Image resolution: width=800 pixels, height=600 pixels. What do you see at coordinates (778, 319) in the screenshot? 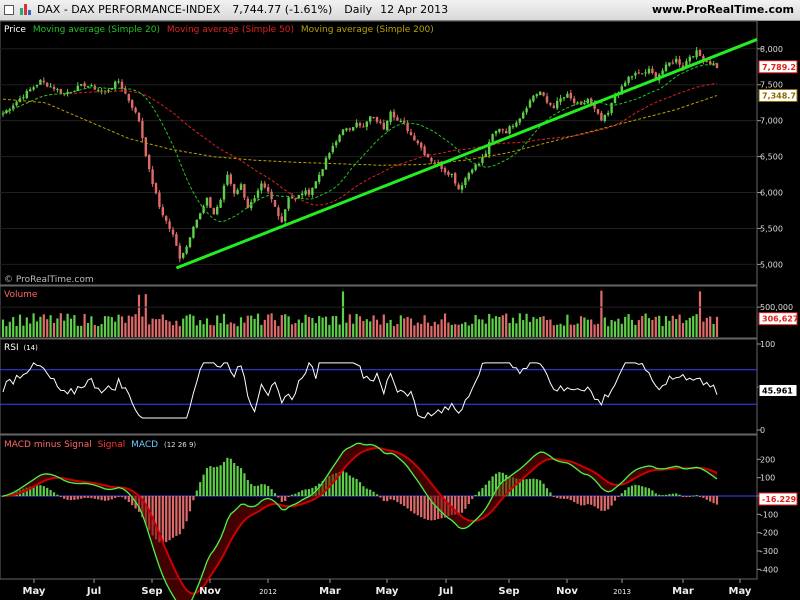
I see `volume-value-label-box` at bounding box center [778, 319].